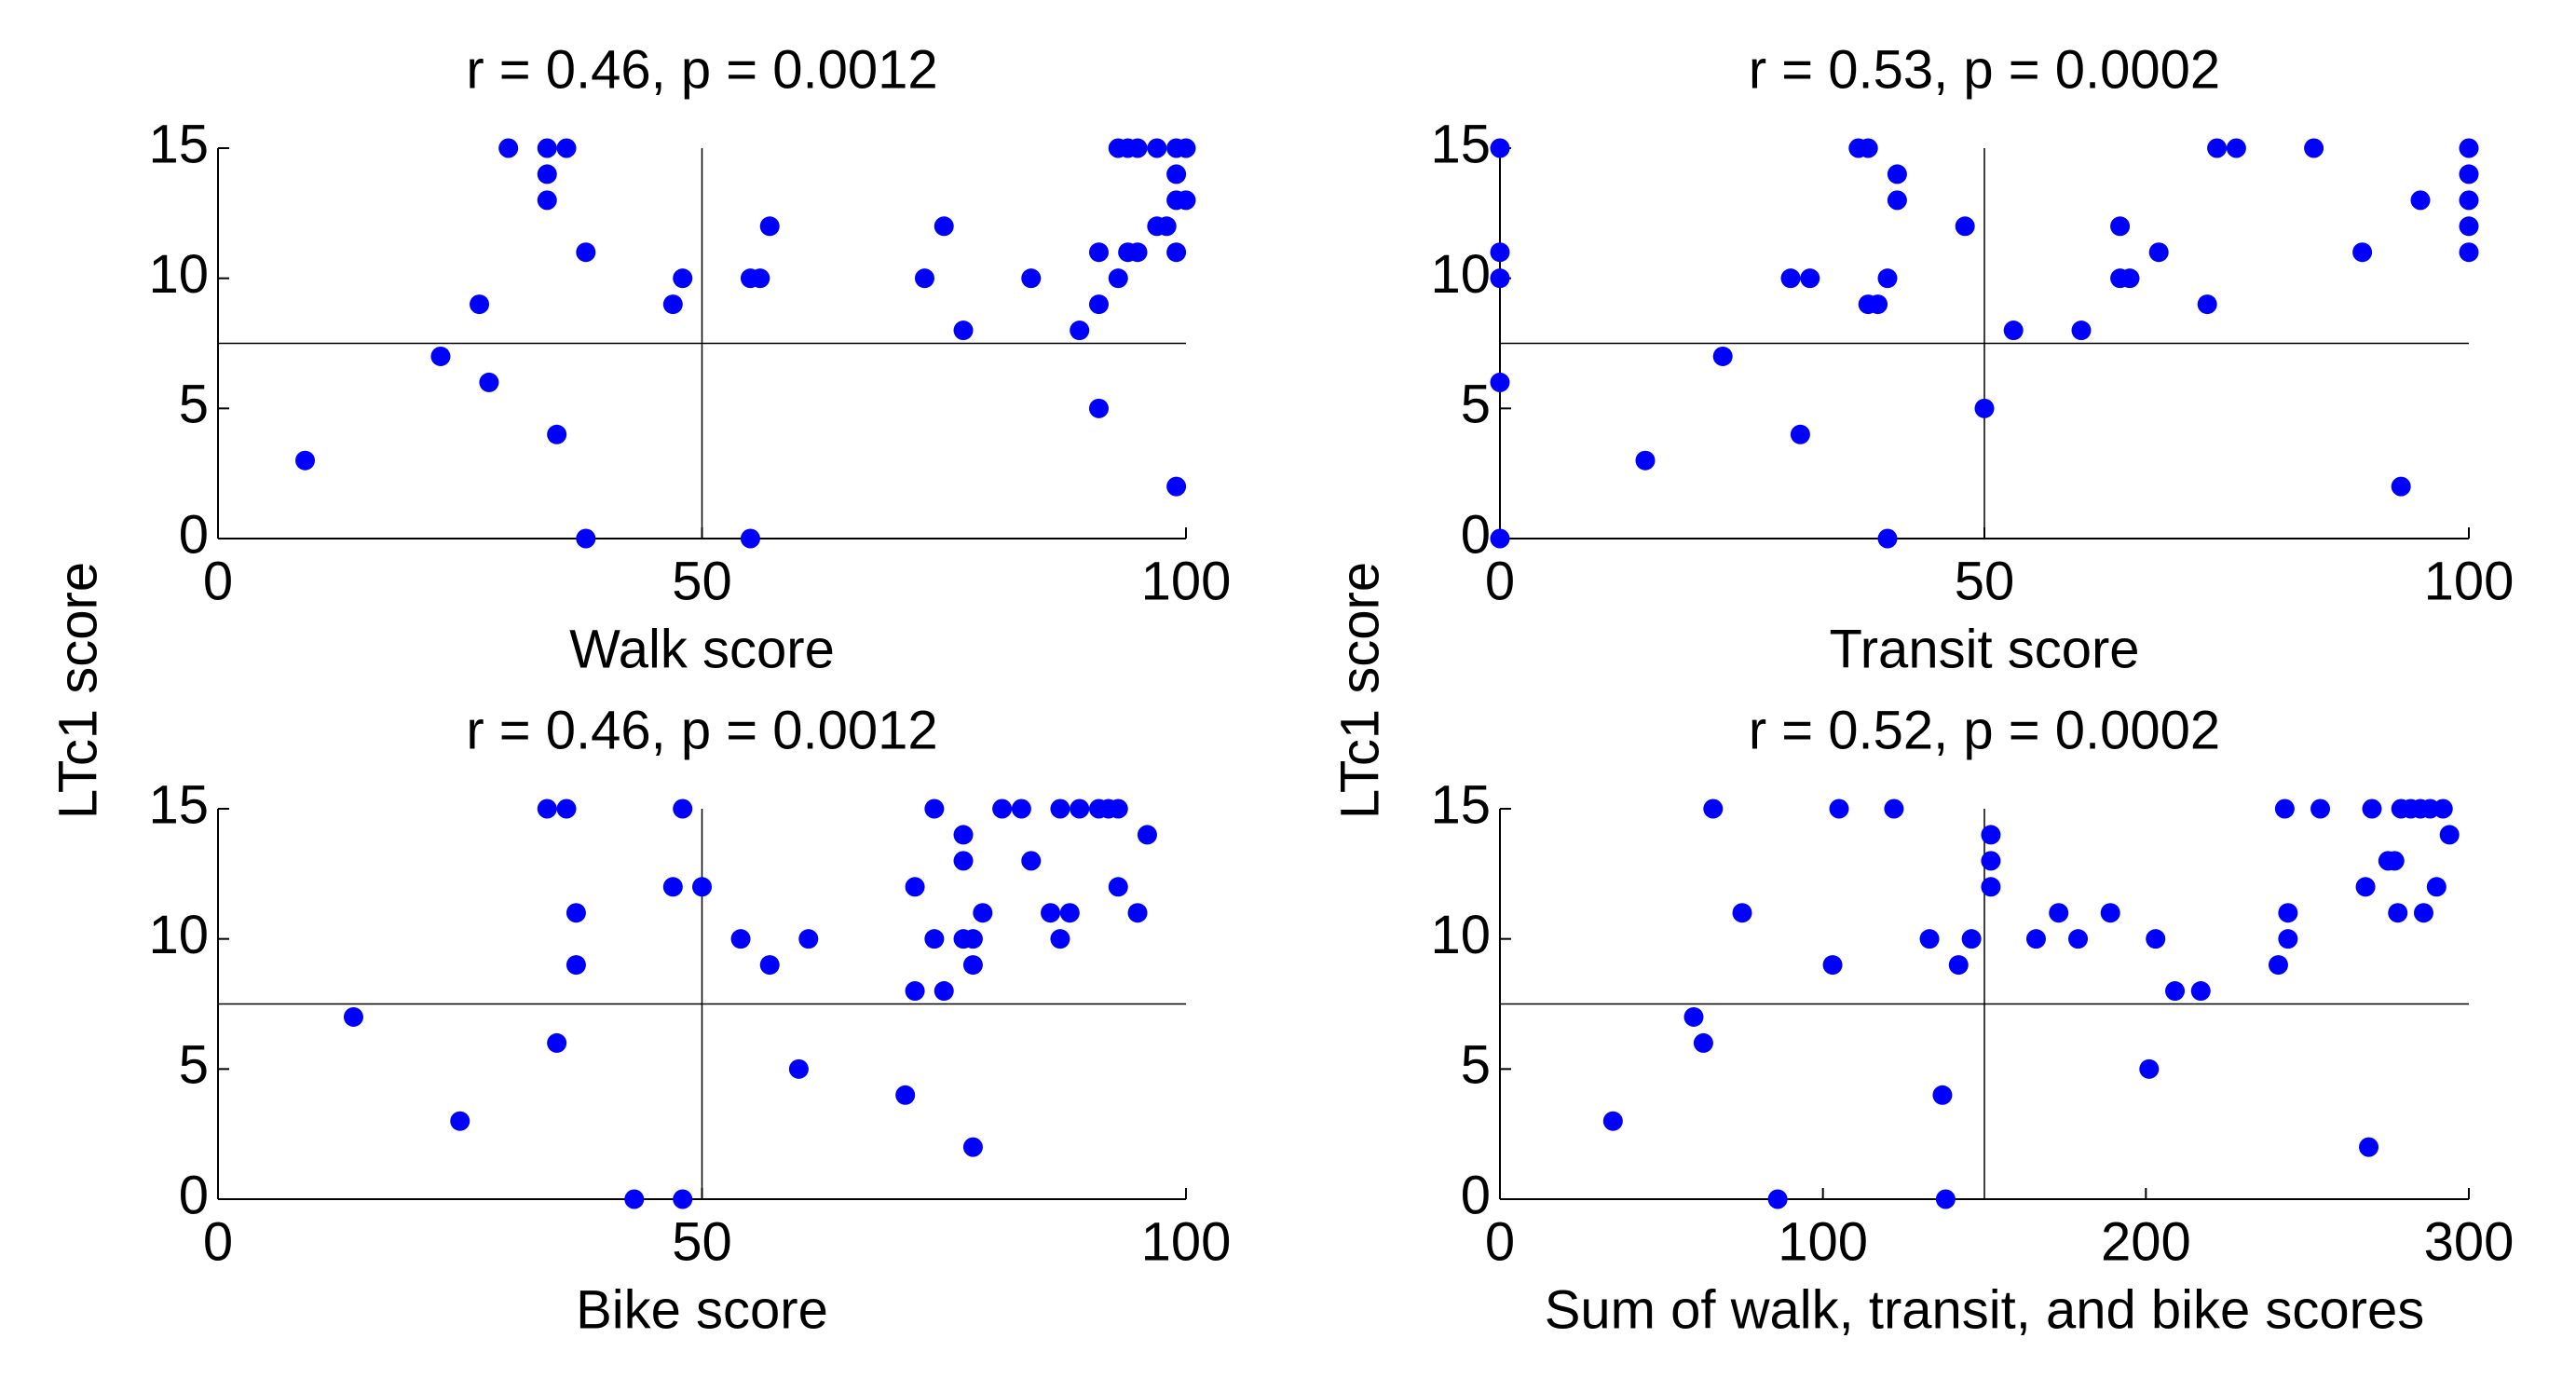  What do you see at coordinates (2469, 1241) in the screenshot?
I see `x-tick-label: 300` at bounding box center [2469, 1241].